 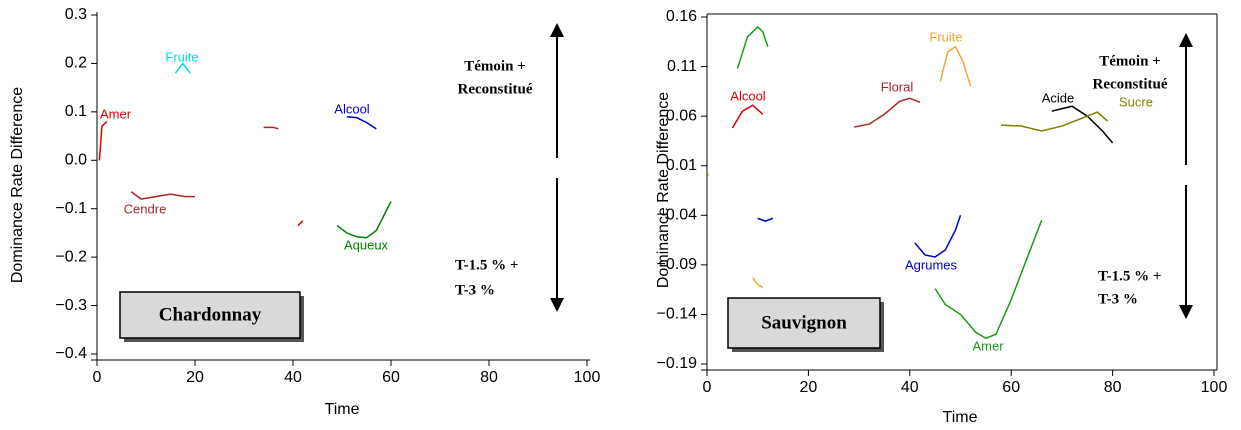 I want to click on y-tick-label: −0.2, so click(x=71, y=256).